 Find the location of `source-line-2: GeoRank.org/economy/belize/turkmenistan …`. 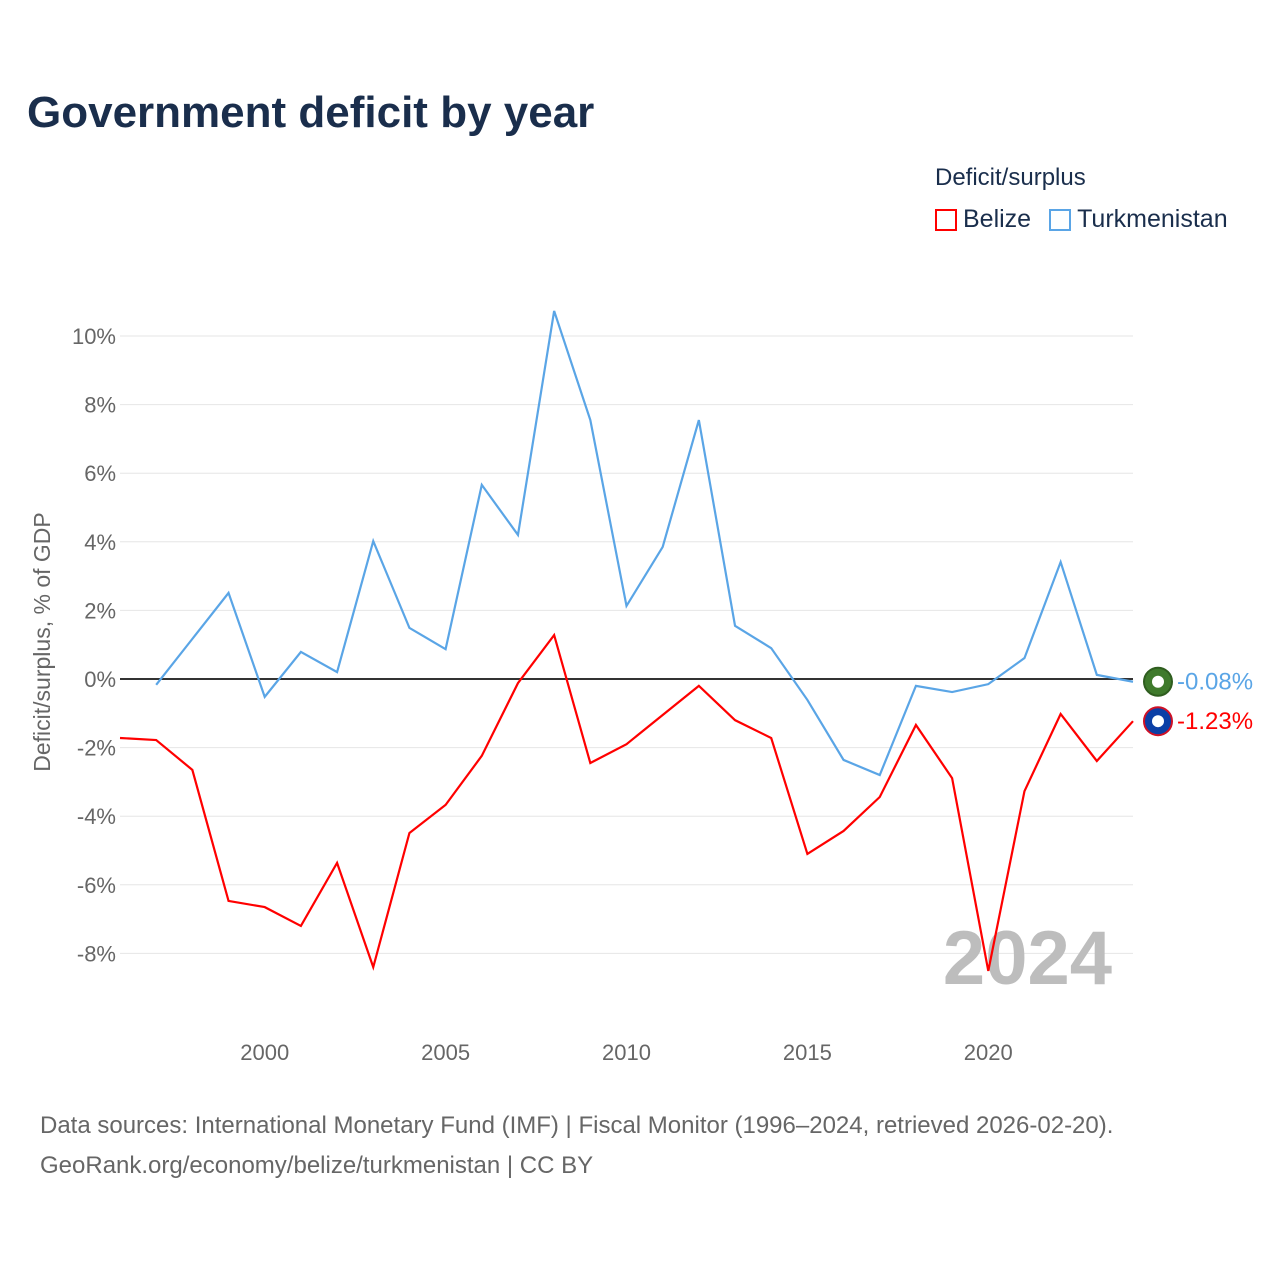

source-line-2: GeoRank.org/economy/belize/turkmenistan … is located at coordinates (317, 1165).